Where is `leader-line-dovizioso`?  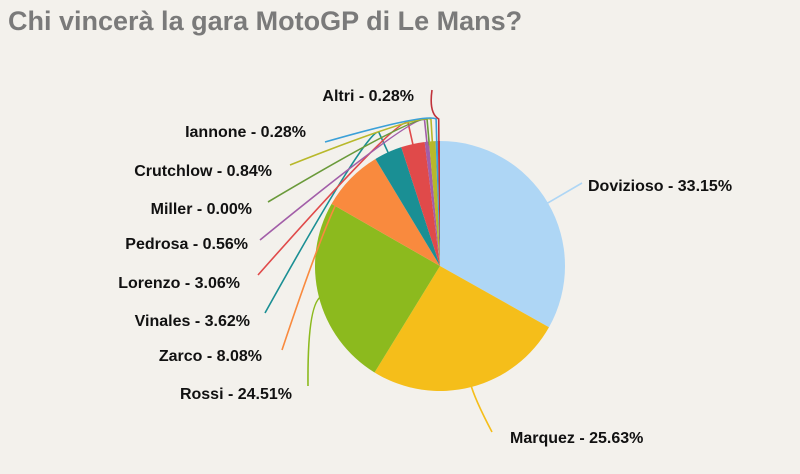
leader-line-dovizioso is located at coordinates (563, 194).